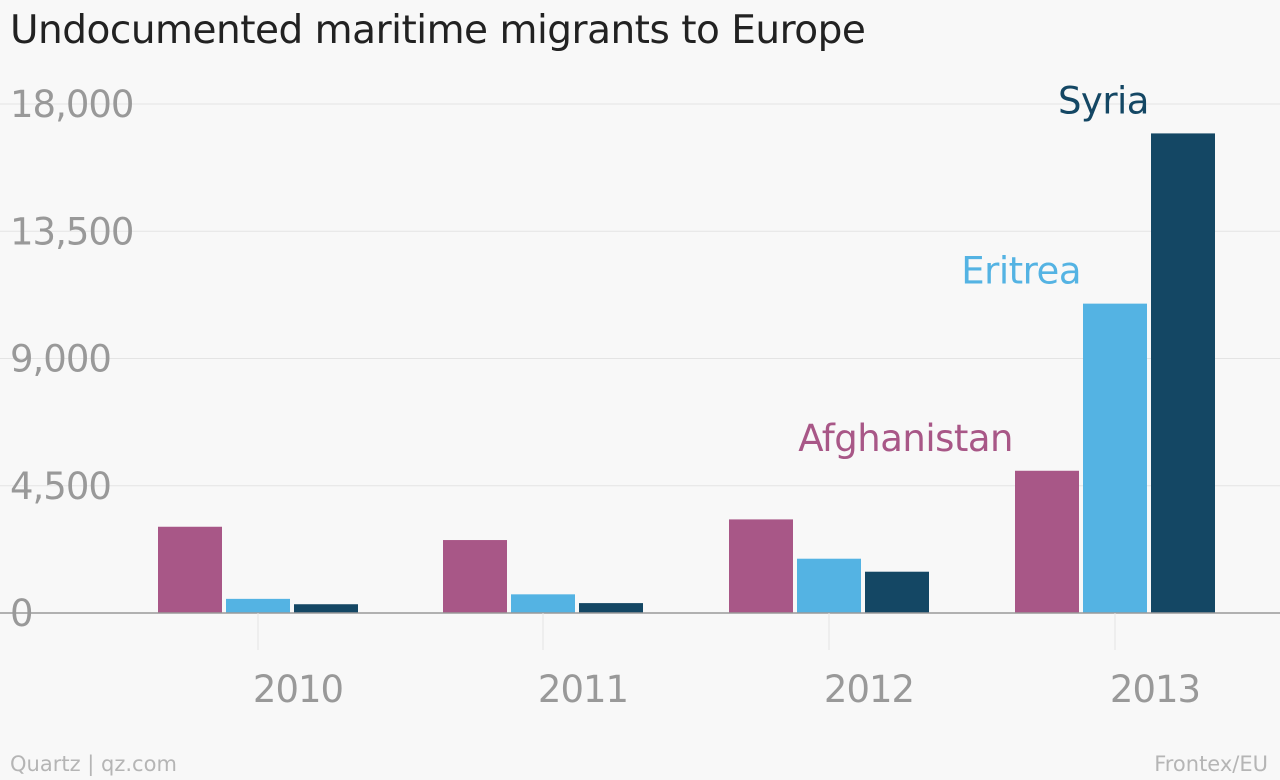 Image resolution: width=1280 pixels, height=780 pixels. I want to click on bar-syria-2011, so click(611, 608).